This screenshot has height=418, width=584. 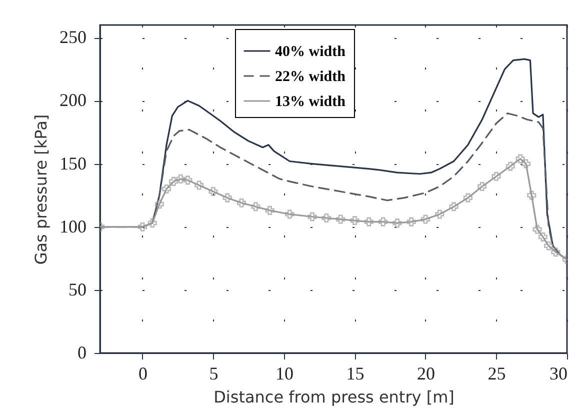 What do you see at coordinates (73, 226) in the screenshot?
I see `y-tick-label: 100` at bounding box center [73, 226].